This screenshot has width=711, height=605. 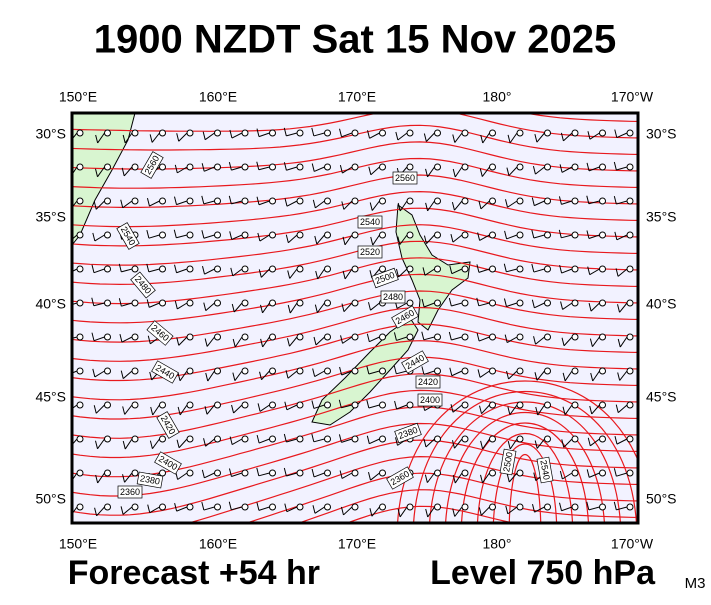 I want to click on contour-label: 2500, so click(x=385, y=278).